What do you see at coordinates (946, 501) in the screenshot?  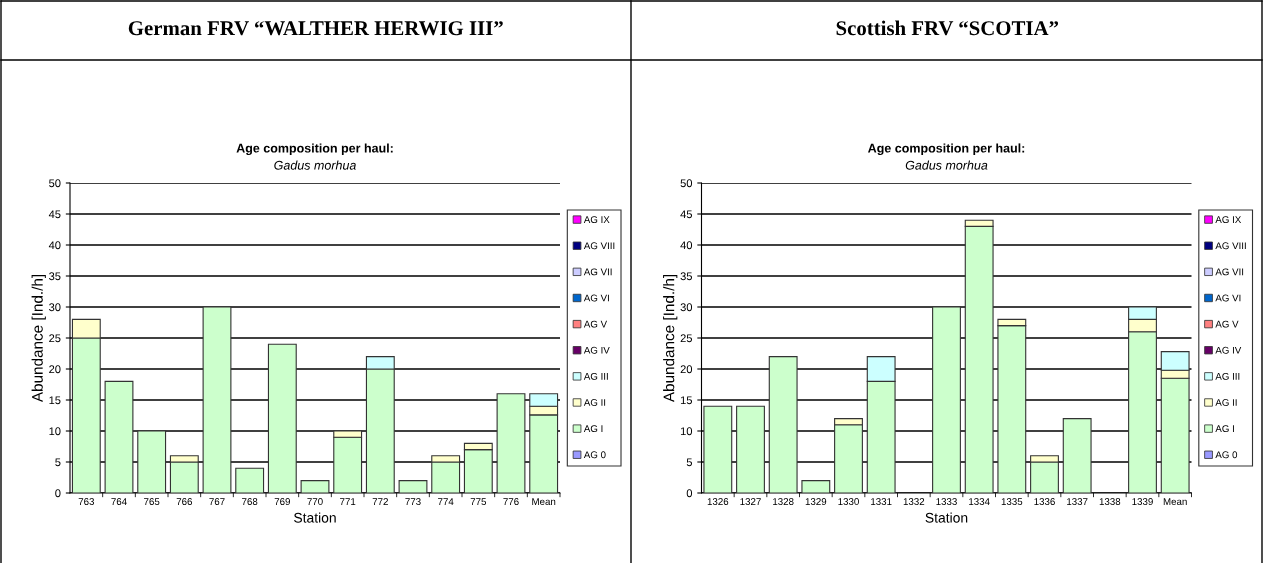 I see `x-tick-label: 1333` at bounding box center [946, 501].